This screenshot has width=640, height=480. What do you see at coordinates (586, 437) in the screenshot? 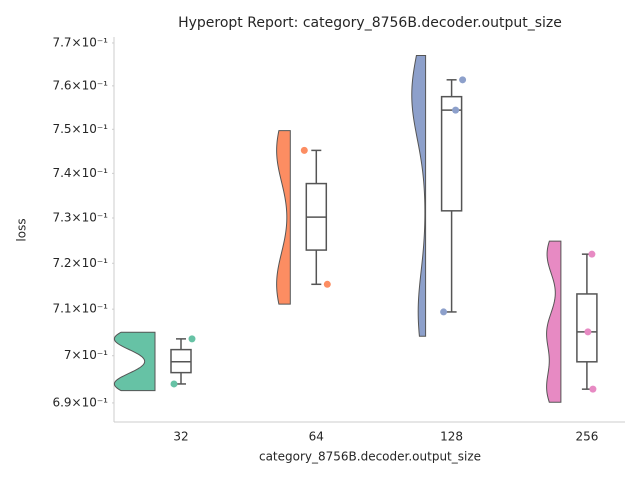
I see `x-tick-label: 256` at bounding box center [586, 437].